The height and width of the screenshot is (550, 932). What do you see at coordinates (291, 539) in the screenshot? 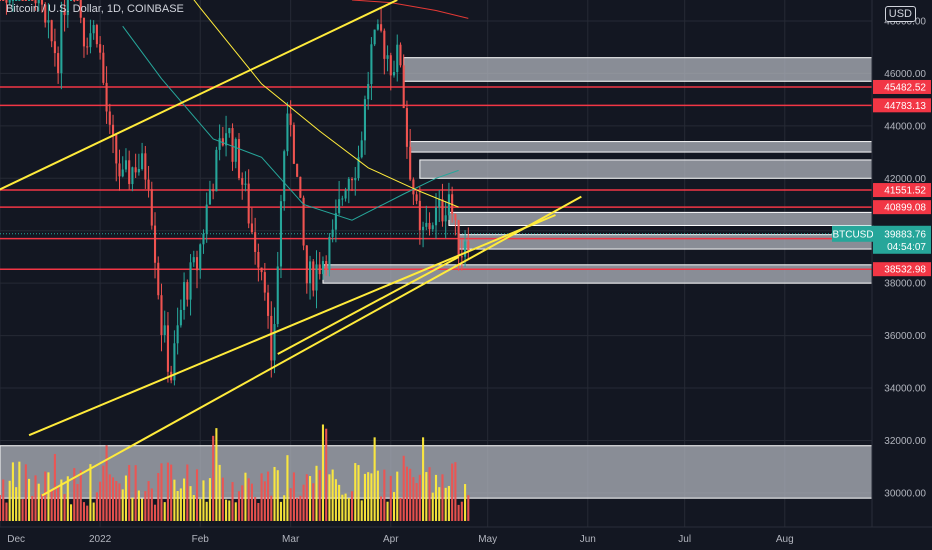
I see `time-tick-label: Mar` at bounding box center [291, 539].